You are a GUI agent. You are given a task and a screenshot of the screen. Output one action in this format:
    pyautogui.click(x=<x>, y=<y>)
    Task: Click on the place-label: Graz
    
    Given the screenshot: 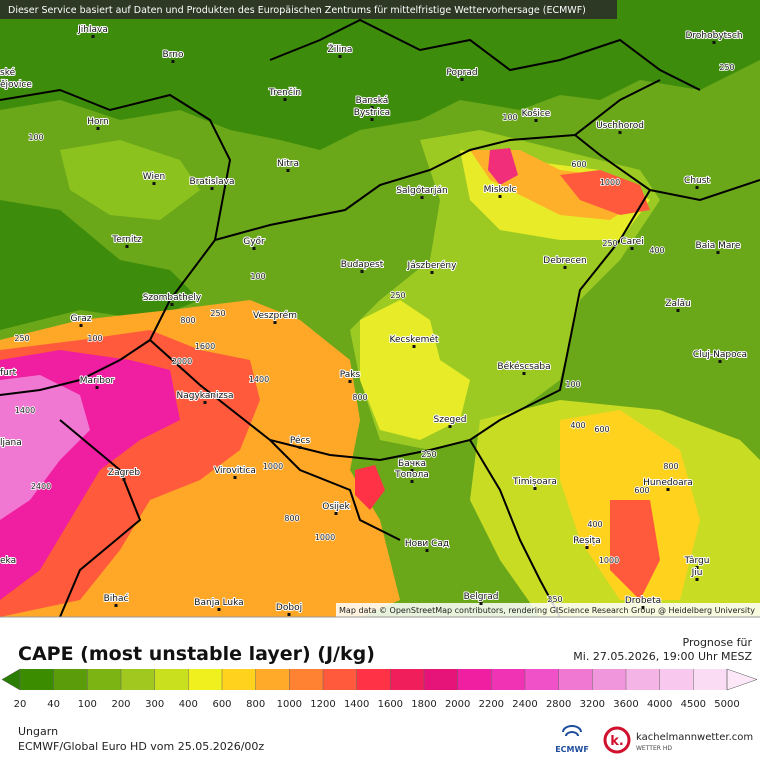 What is the action you would take?
    pyautogui.click(x=81, y=319)
    